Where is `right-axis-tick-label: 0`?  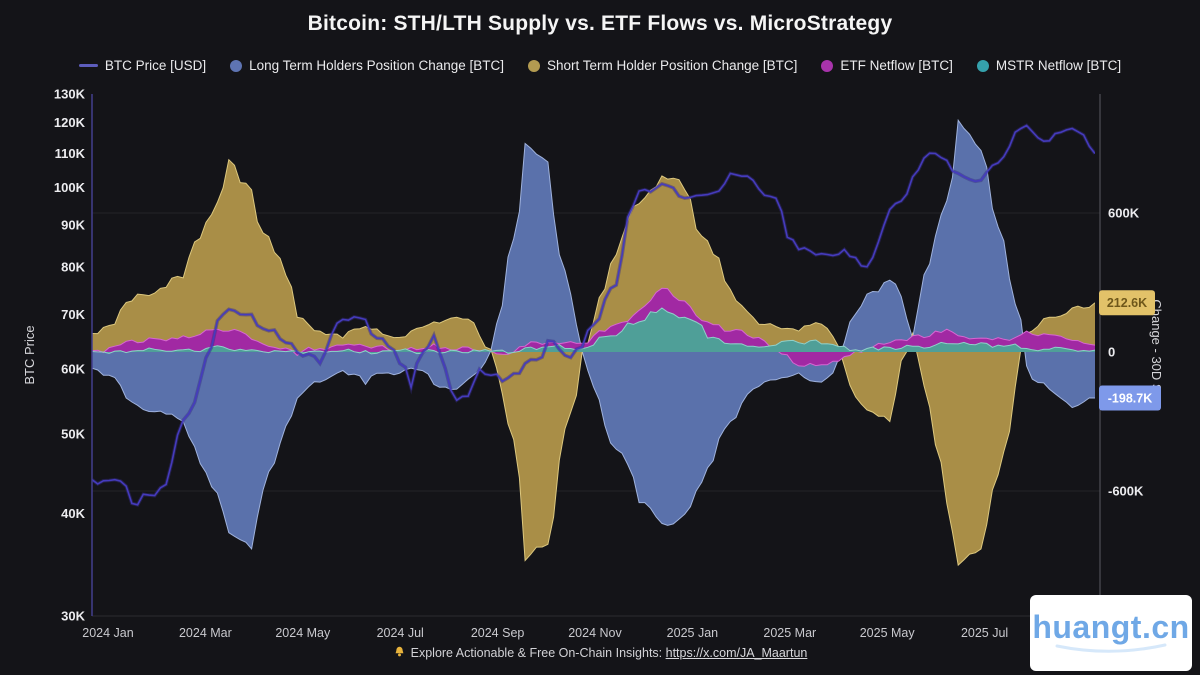 right-axis-tick-label: 0 is located at coordinates (1111, 352).